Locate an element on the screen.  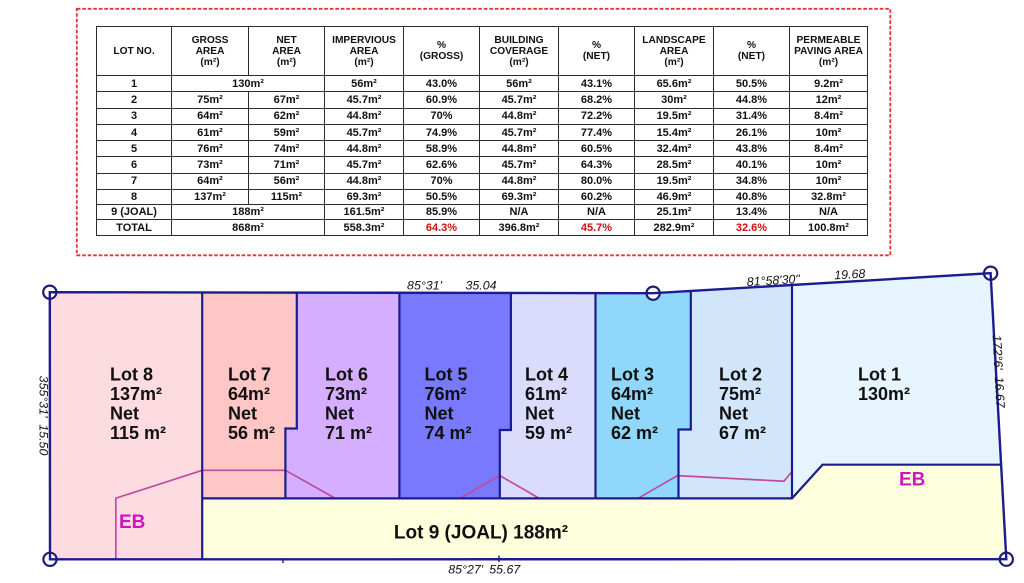
svg-text: 130m² is located at coordinates (884, 394).